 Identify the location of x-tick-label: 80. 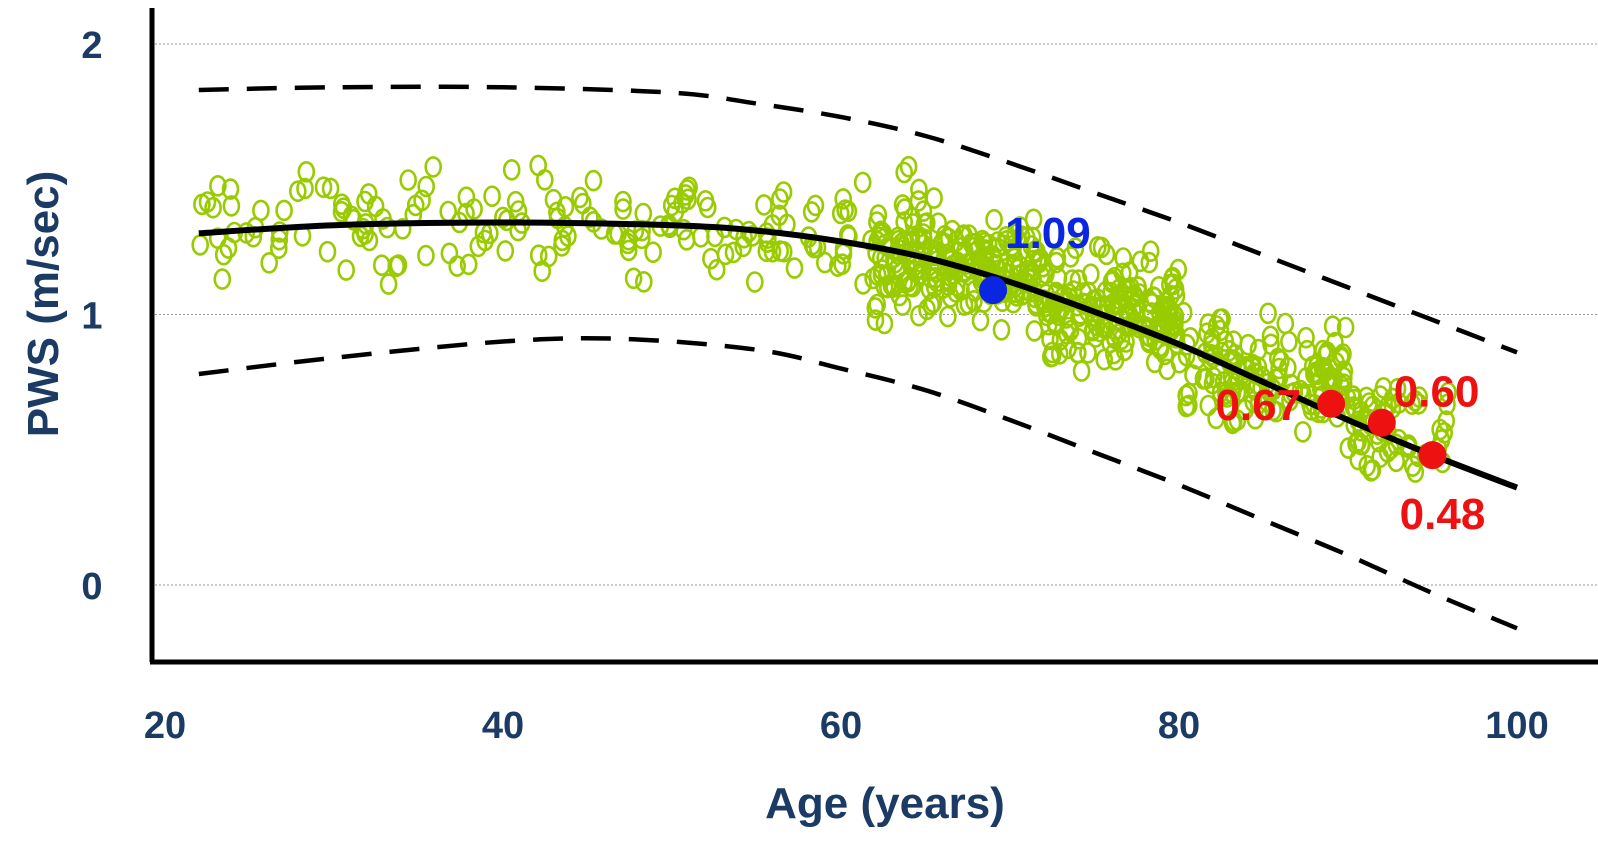
(1179, 726).